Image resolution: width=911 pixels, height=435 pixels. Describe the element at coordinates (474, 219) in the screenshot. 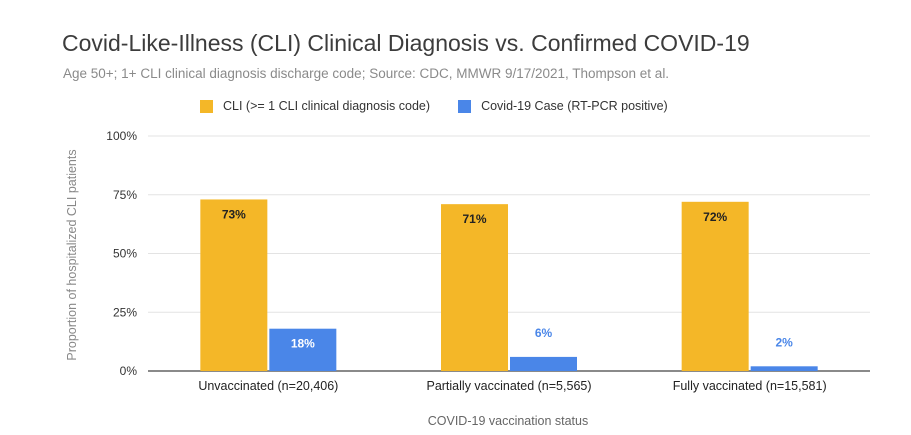

I see `data-label: 71%` at that location.